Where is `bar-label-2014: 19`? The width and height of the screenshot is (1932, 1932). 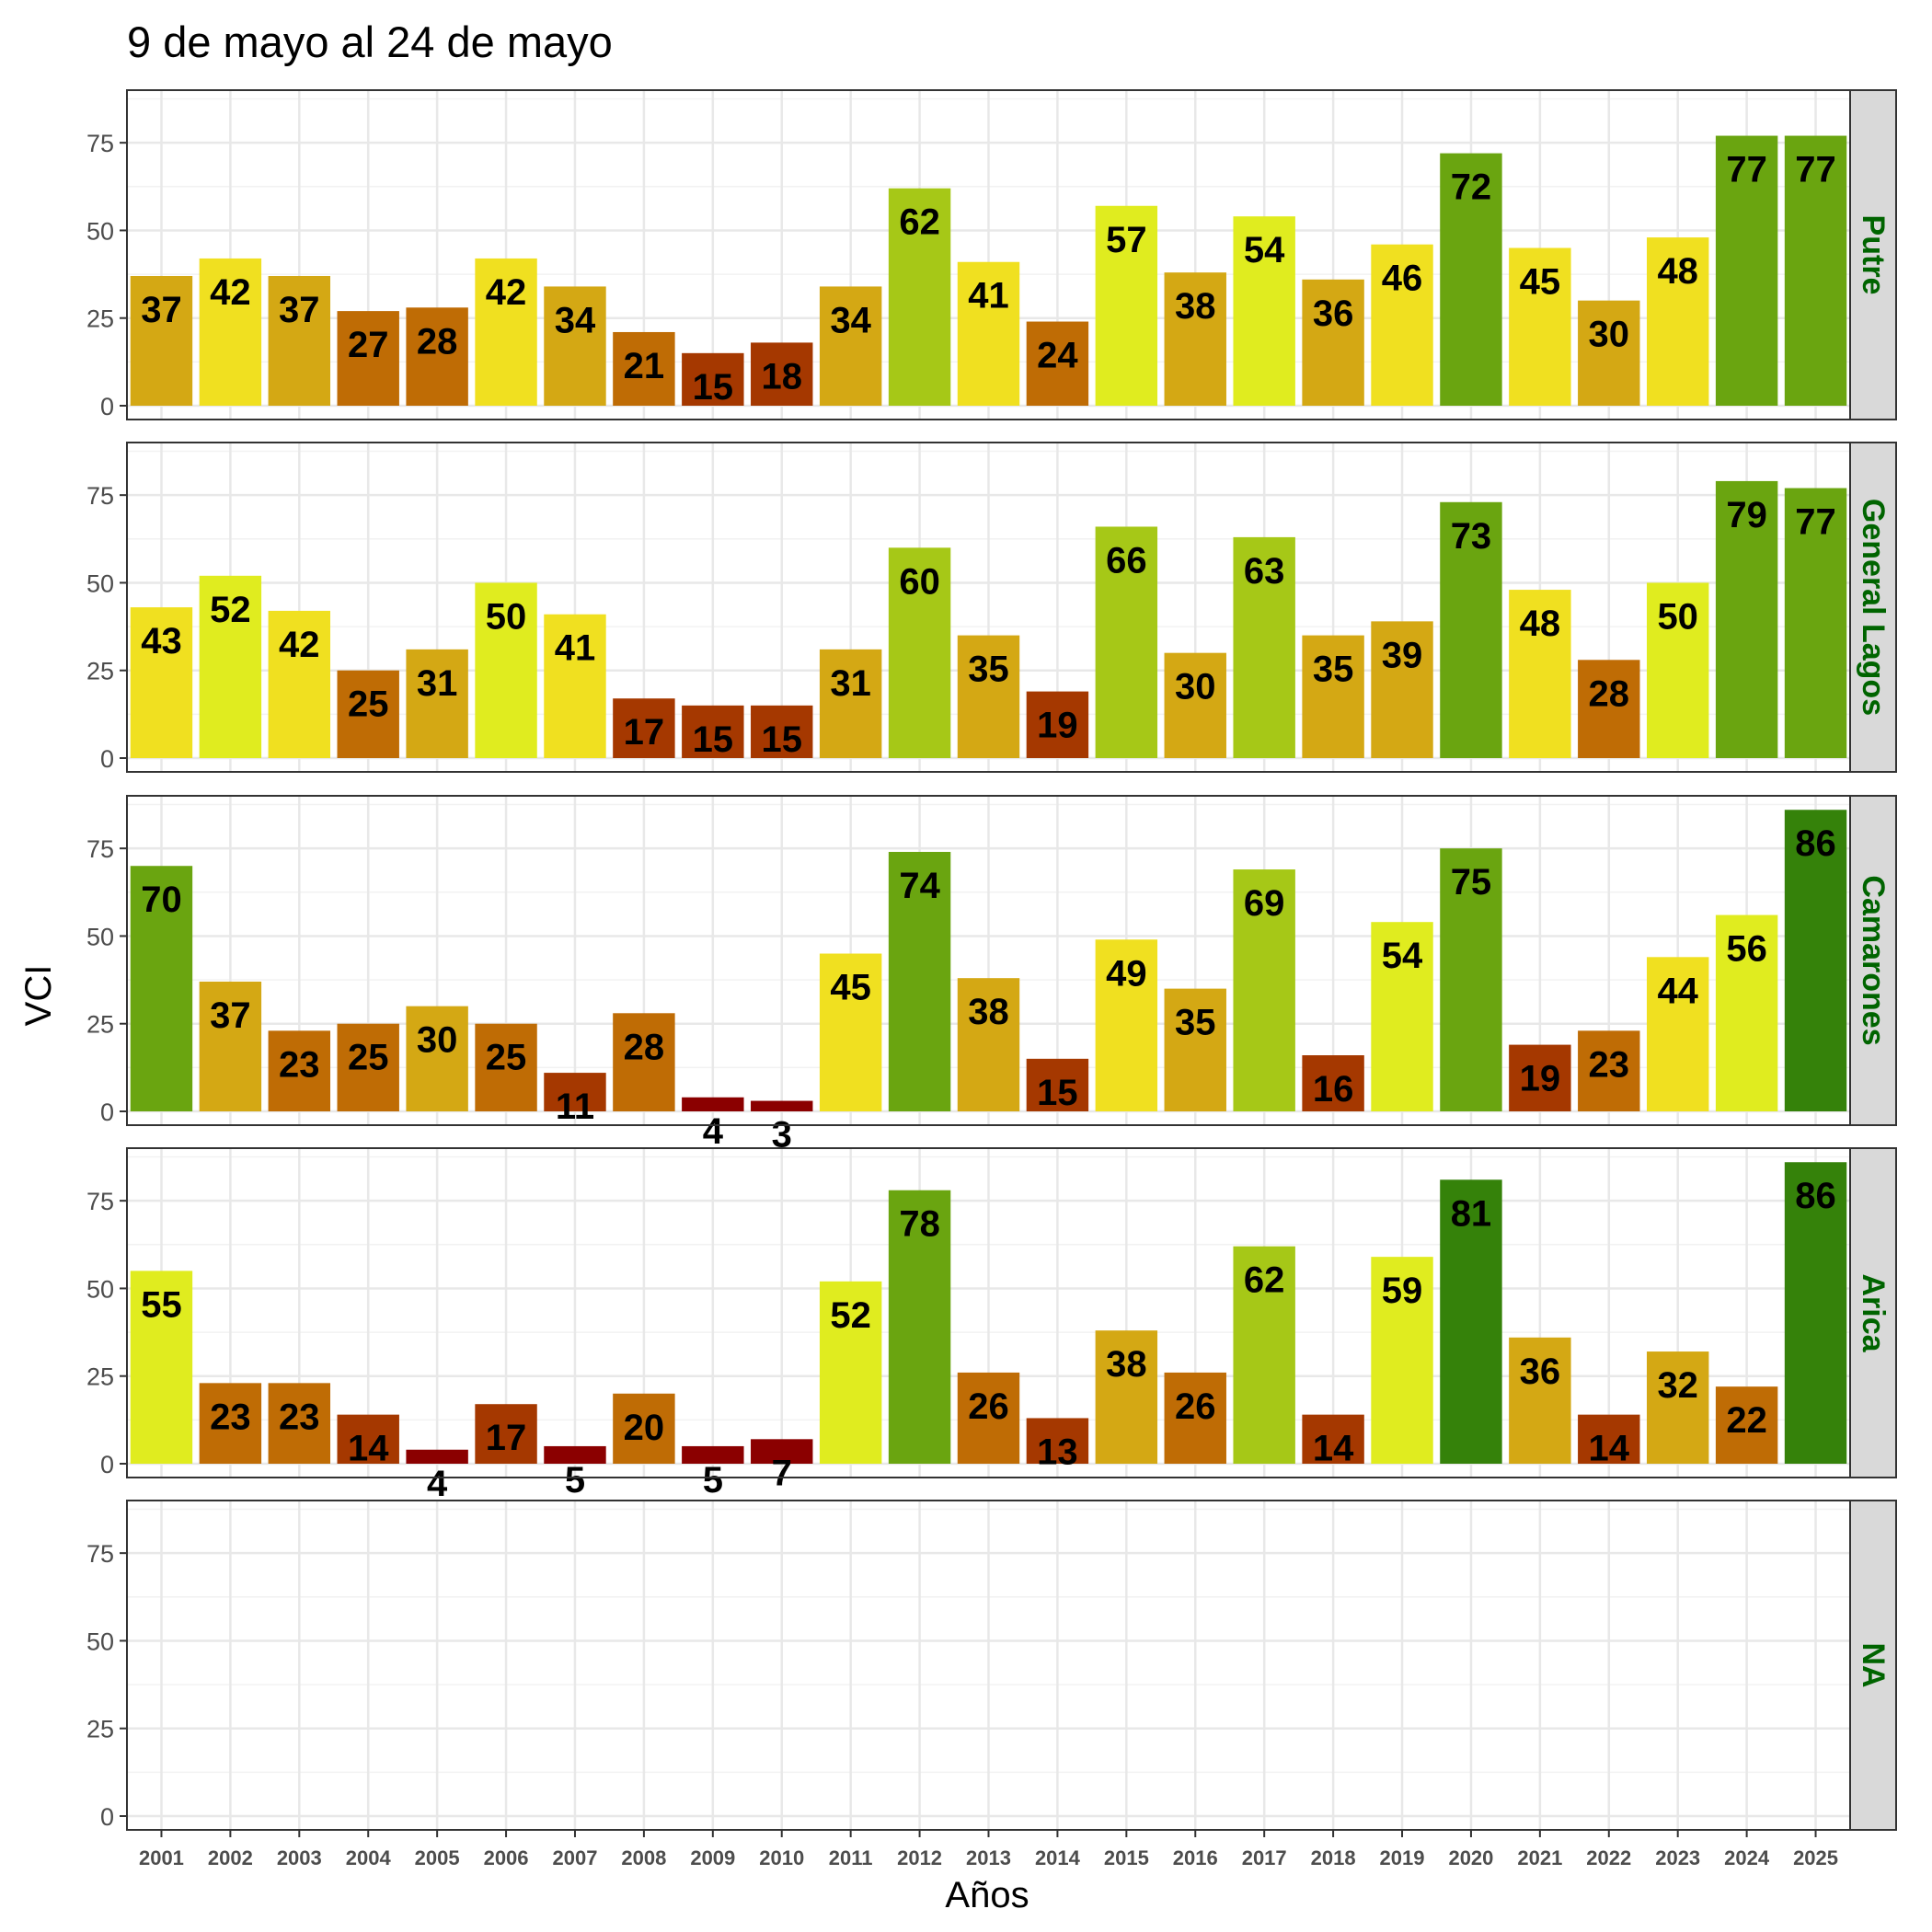
bar-label-2014: 19 is located at coordinates (1057, 726).